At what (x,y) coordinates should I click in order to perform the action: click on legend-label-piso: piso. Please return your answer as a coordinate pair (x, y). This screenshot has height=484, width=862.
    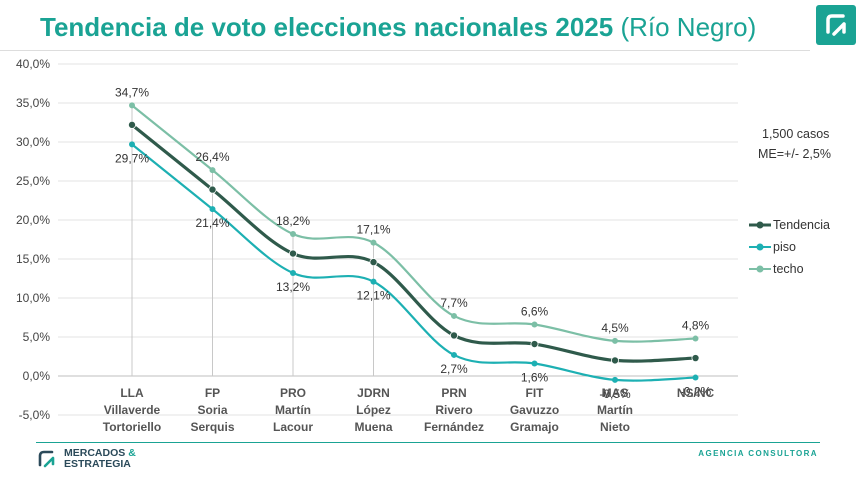
    Looking at the image, I should click on (784, 247).